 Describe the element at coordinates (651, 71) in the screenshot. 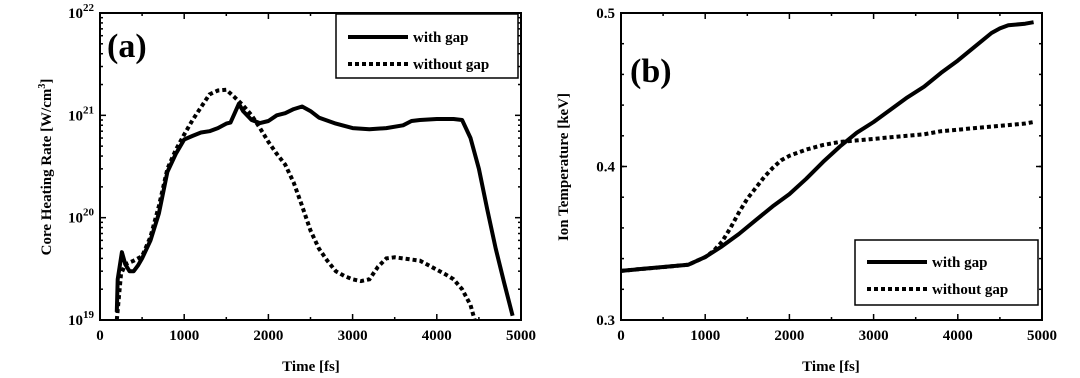

I see `panel-label-b: (b)` at that location.